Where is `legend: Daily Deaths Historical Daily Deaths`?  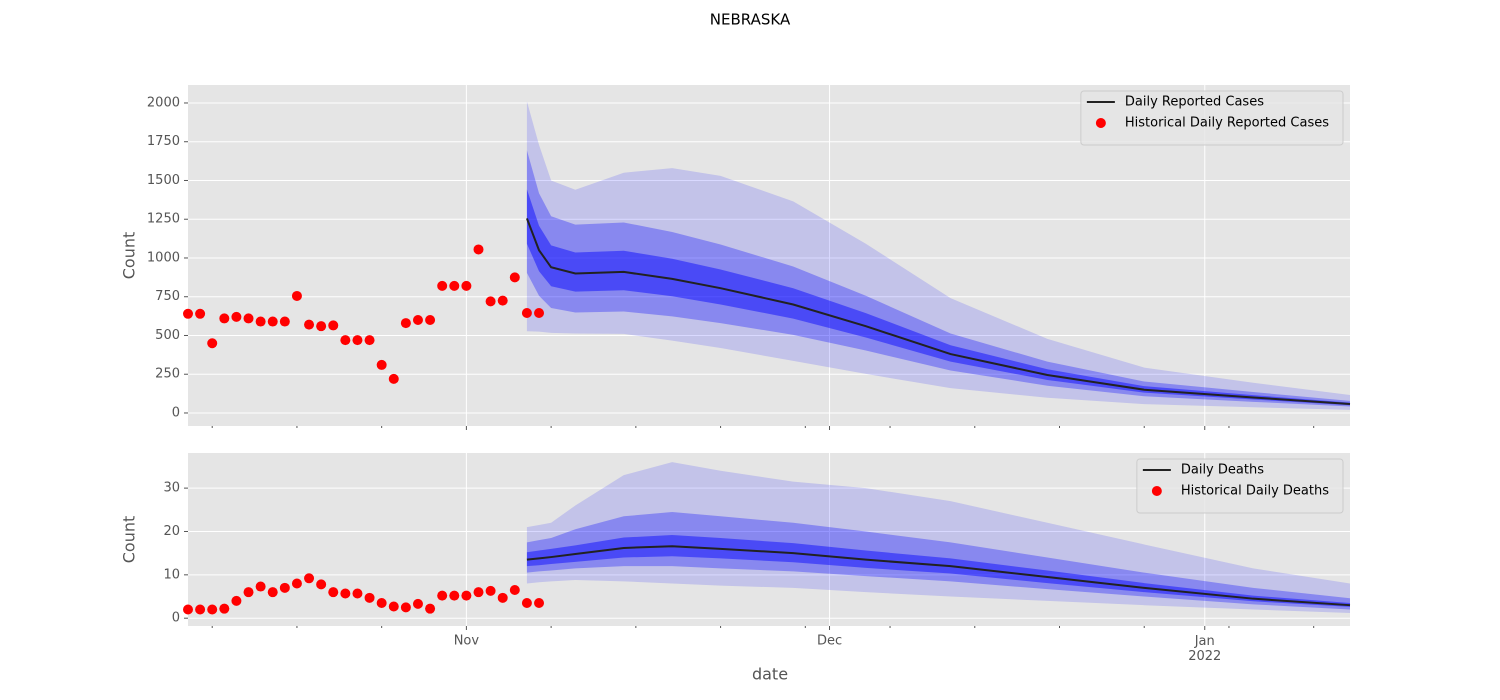
legend: Daily Deaths Historical Daily Deaths is located at coordinates (1240, 486).